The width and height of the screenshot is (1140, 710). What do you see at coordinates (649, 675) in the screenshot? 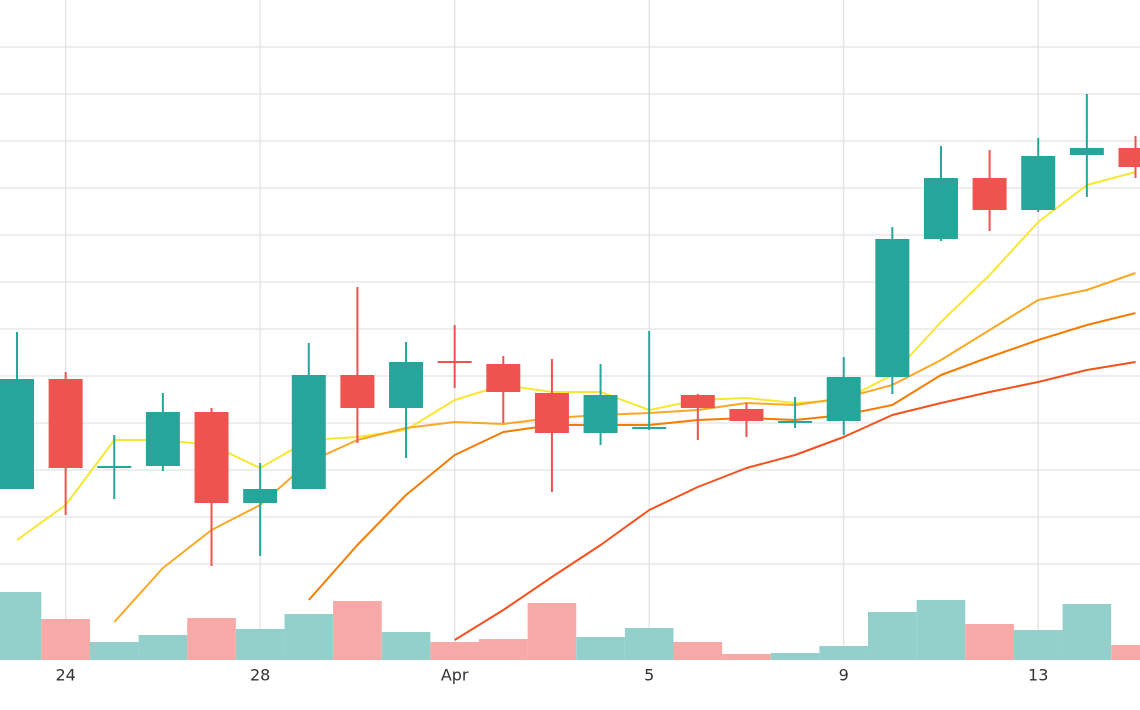
I see `x-tick-label: 5` at bounding box center [649, 675].